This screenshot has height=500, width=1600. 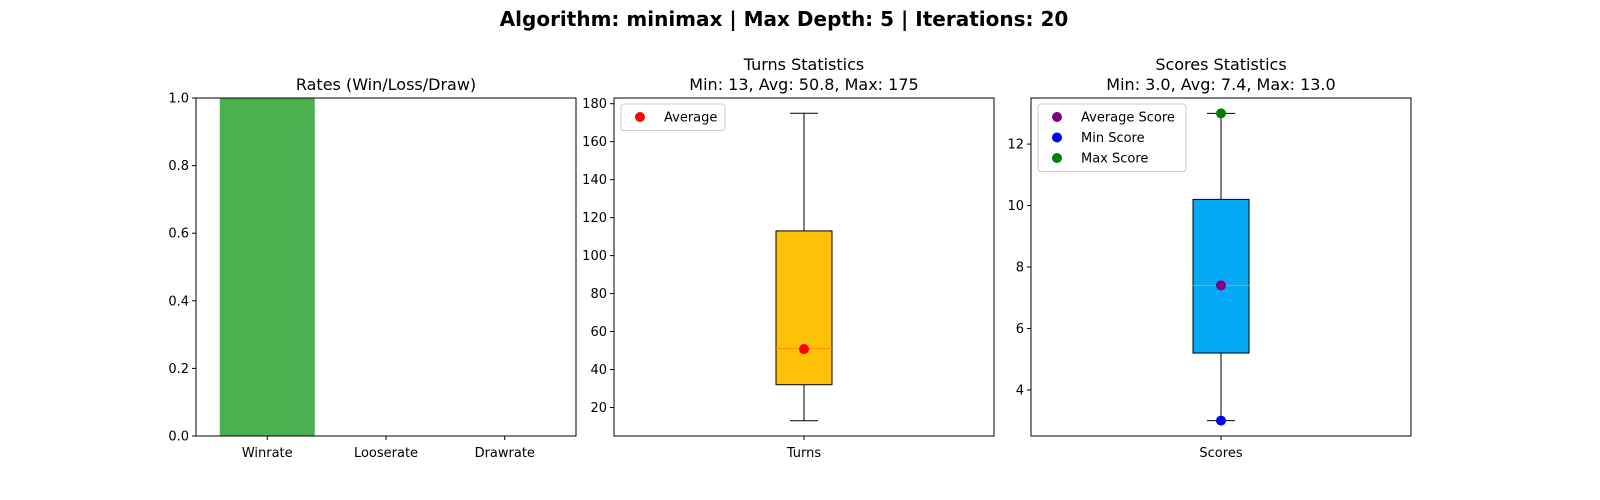 I want to click on rates-xtick-label: Winrate, so click(x=267, y=453).